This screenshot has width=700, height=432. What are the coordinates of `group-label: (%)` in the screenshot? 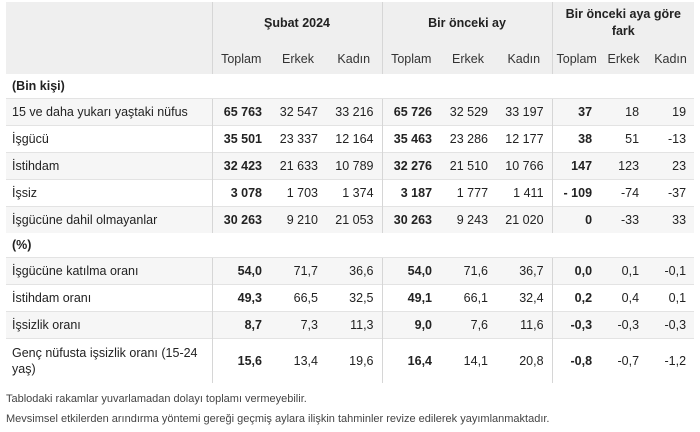 It's located at (350, 245).